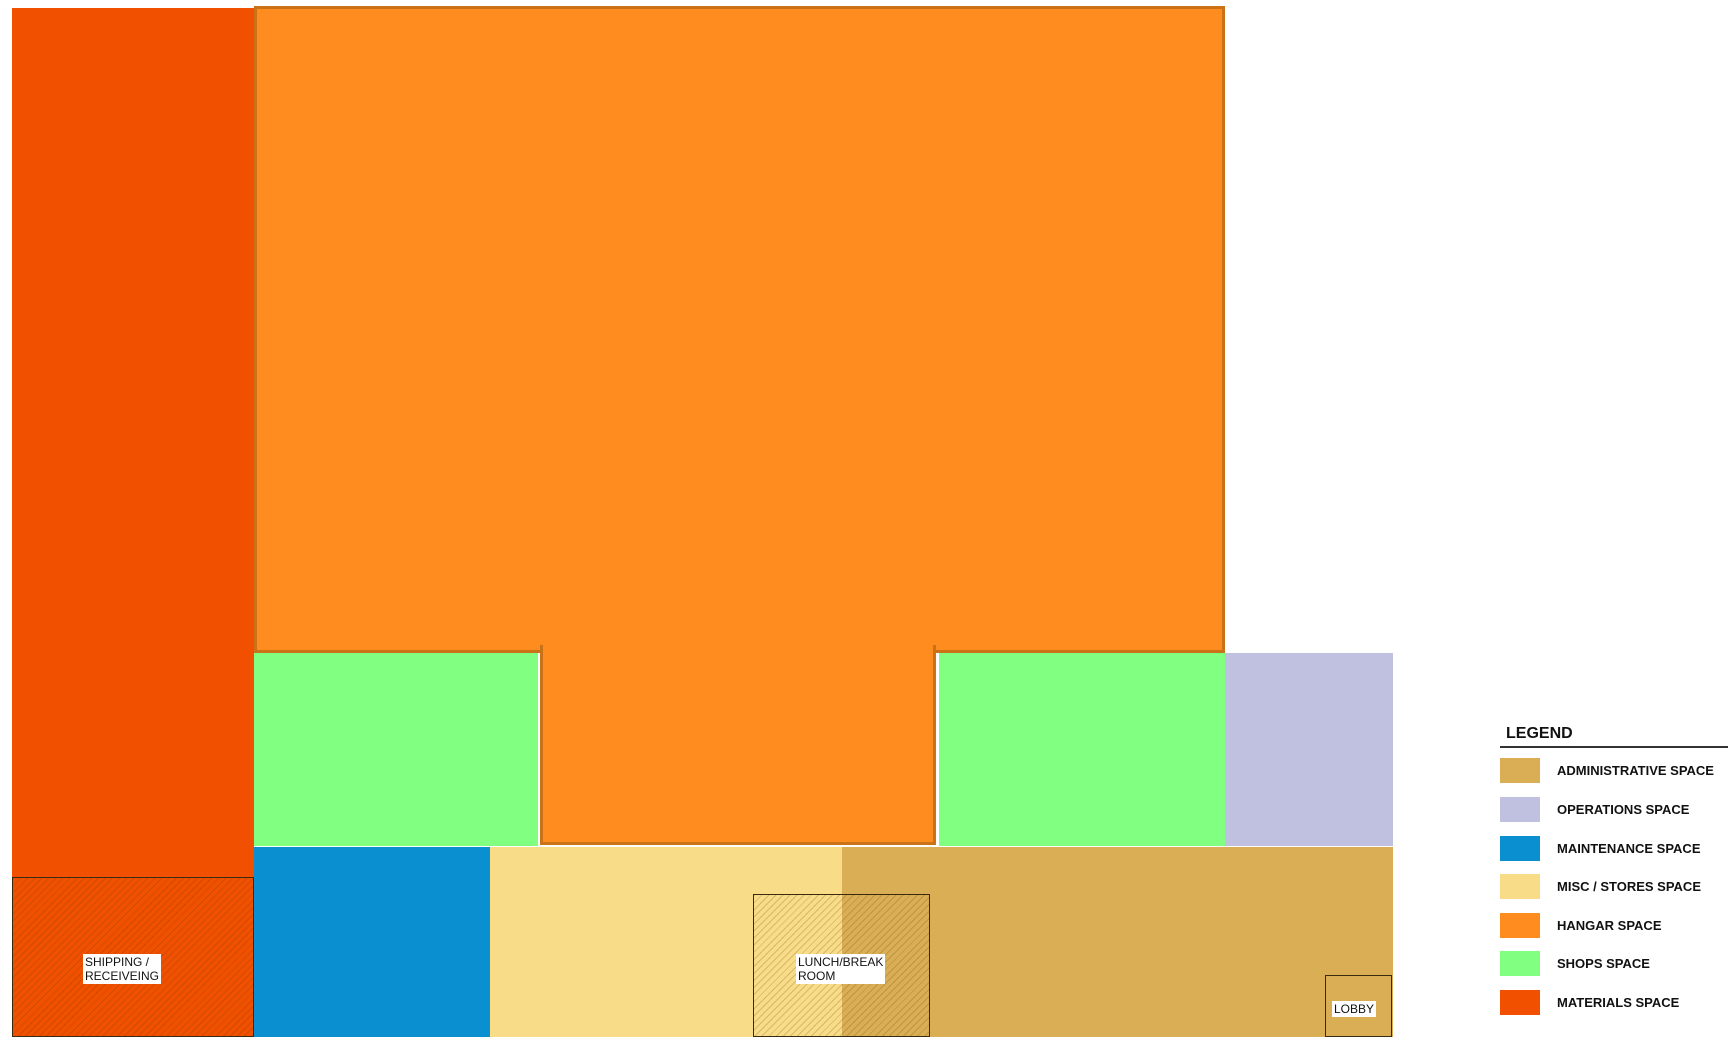 This screenshot has width=1731, height=1037. What do you see at coordinates (1629, 886) in the screenshot?
I see `legend-label: MISC / STORES SPACE` at bounding box center [1629, 886].